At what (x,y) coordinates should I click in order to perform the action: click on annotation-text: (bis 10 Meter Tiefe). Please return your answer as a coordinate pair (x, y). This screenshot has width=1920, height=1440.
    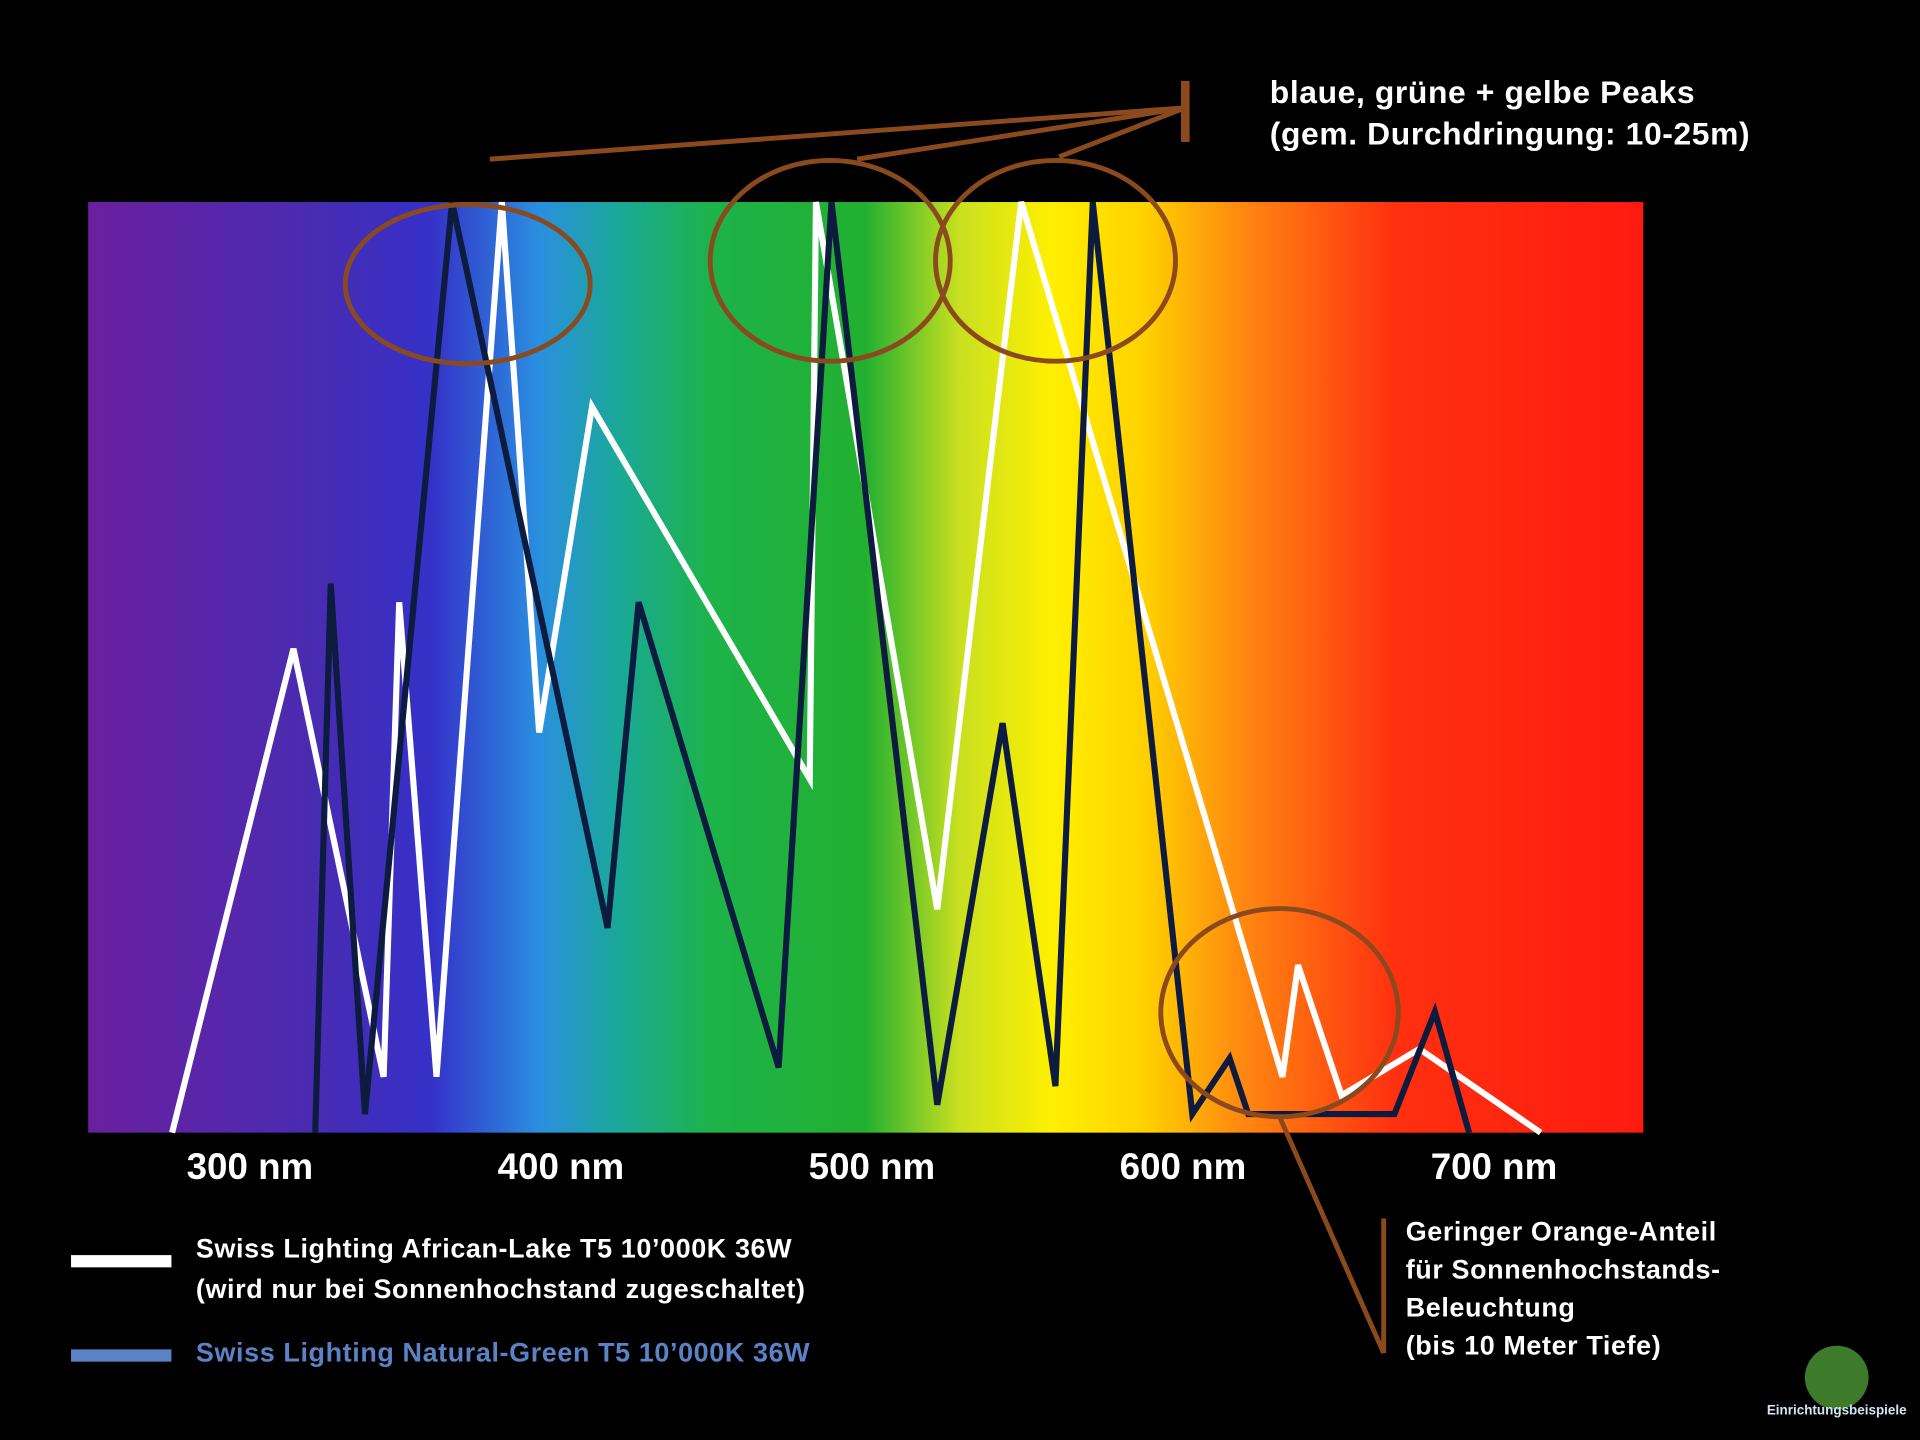
    Looking at the image, I should click on (1534, 1345).